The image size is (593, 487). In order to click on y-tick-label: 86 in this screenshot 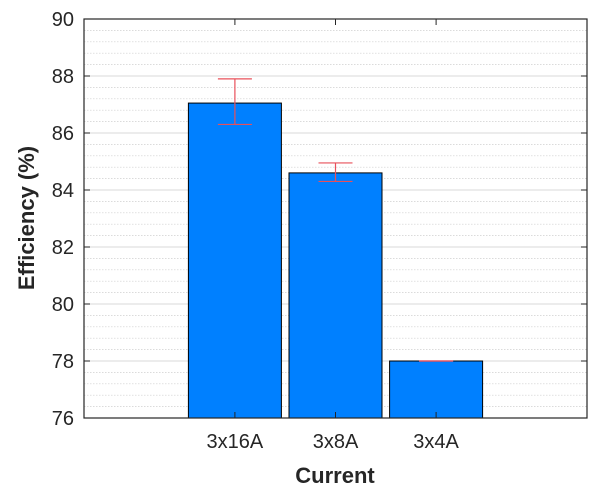, I will do `click(63, 134)`.